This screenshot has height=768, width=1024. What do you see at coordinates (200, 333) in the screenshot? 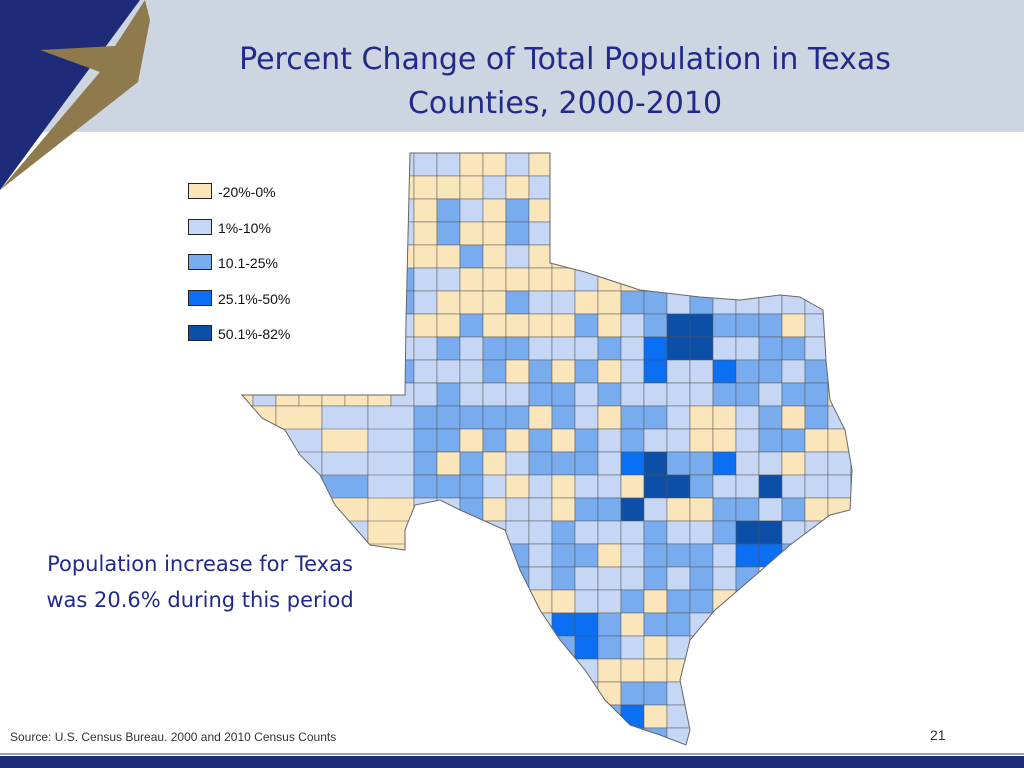
I see `legend-swatch` at bounding box center [200, 333].